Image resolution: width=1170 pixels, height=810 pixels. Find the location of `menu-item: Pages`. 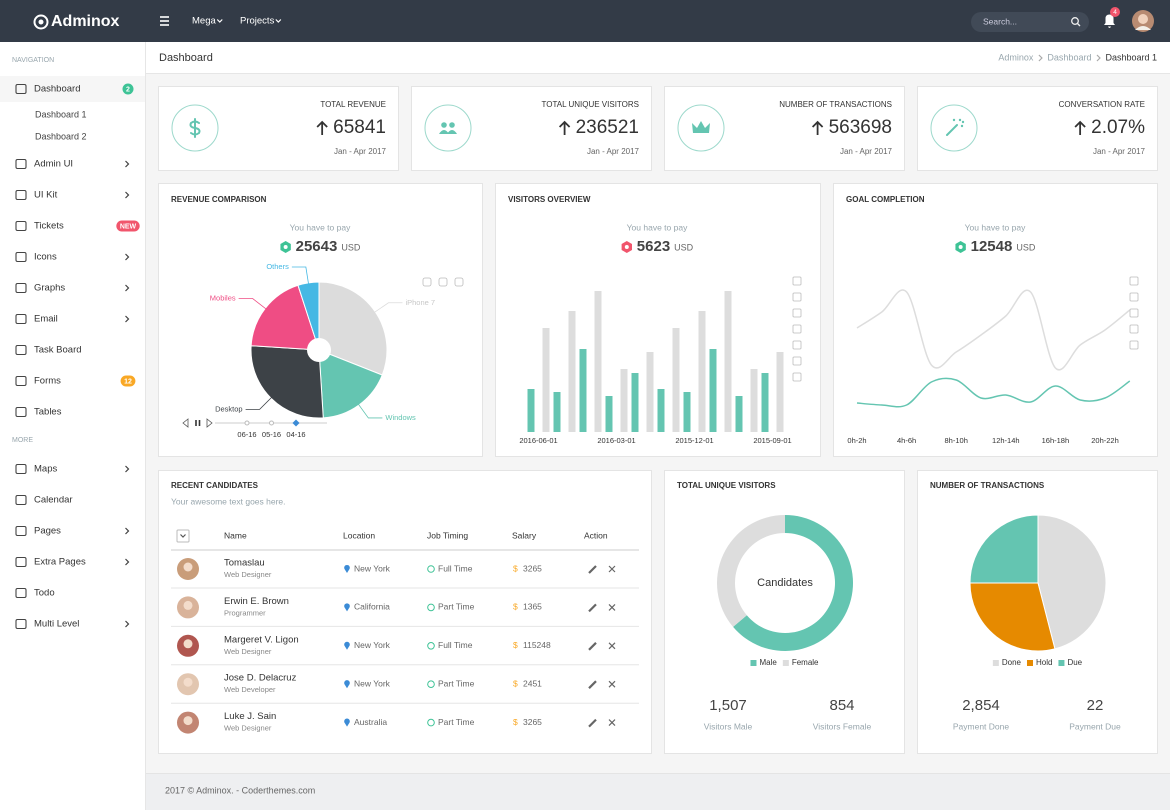

menu-item: Pages is located at coordinates (47, 531).